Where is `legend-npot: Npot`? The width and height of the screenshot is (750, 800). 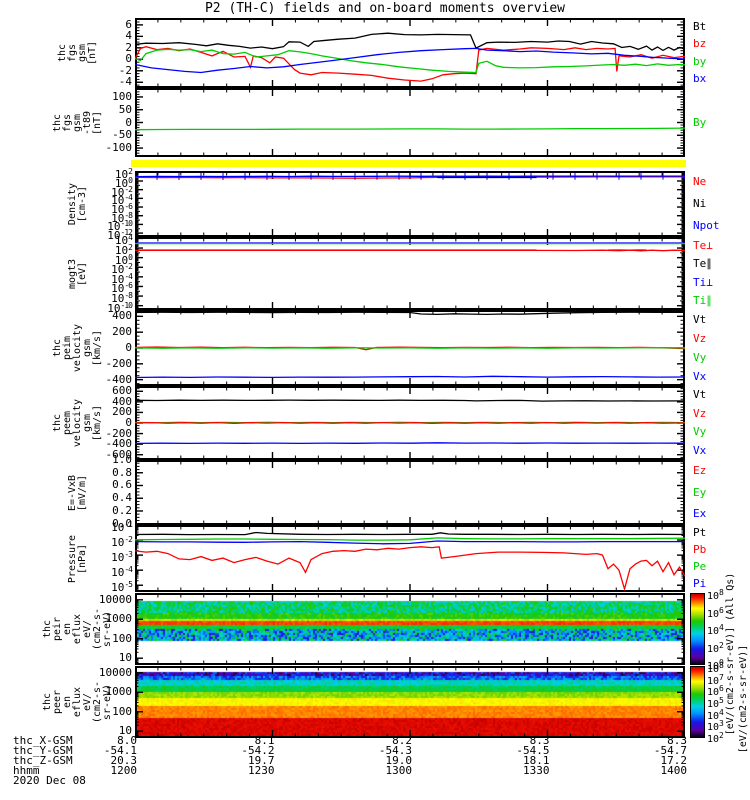
legend-npot: Npot is located at coordinates (706, 225).